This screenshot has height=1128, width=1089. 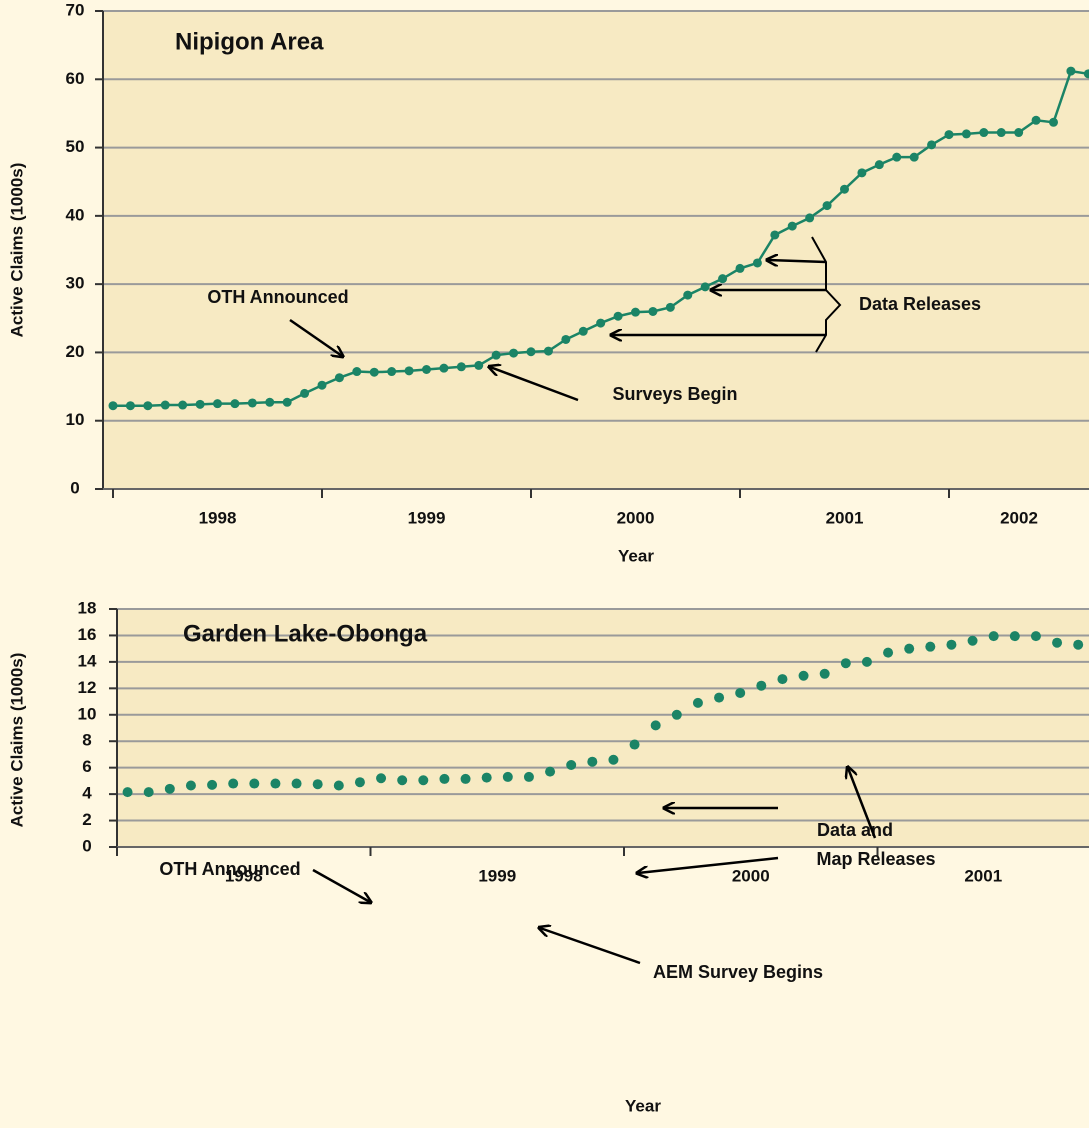 I want to click on x-tick-label: 2002, so click(x=1019, y=517).